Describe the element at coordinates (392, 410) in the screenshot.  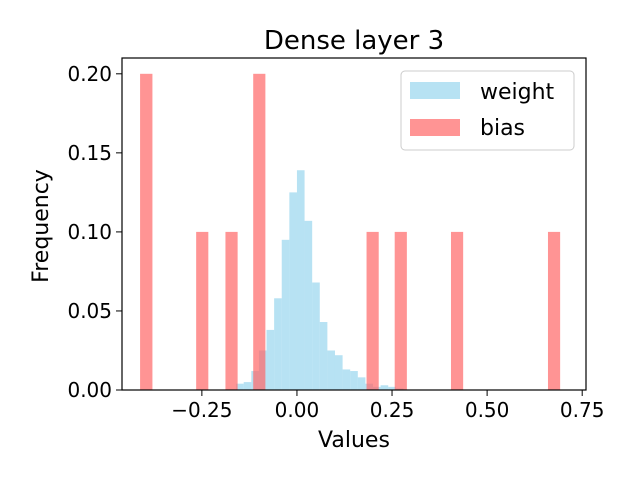
I see `x-tick-label-2: 0.25` at that location.